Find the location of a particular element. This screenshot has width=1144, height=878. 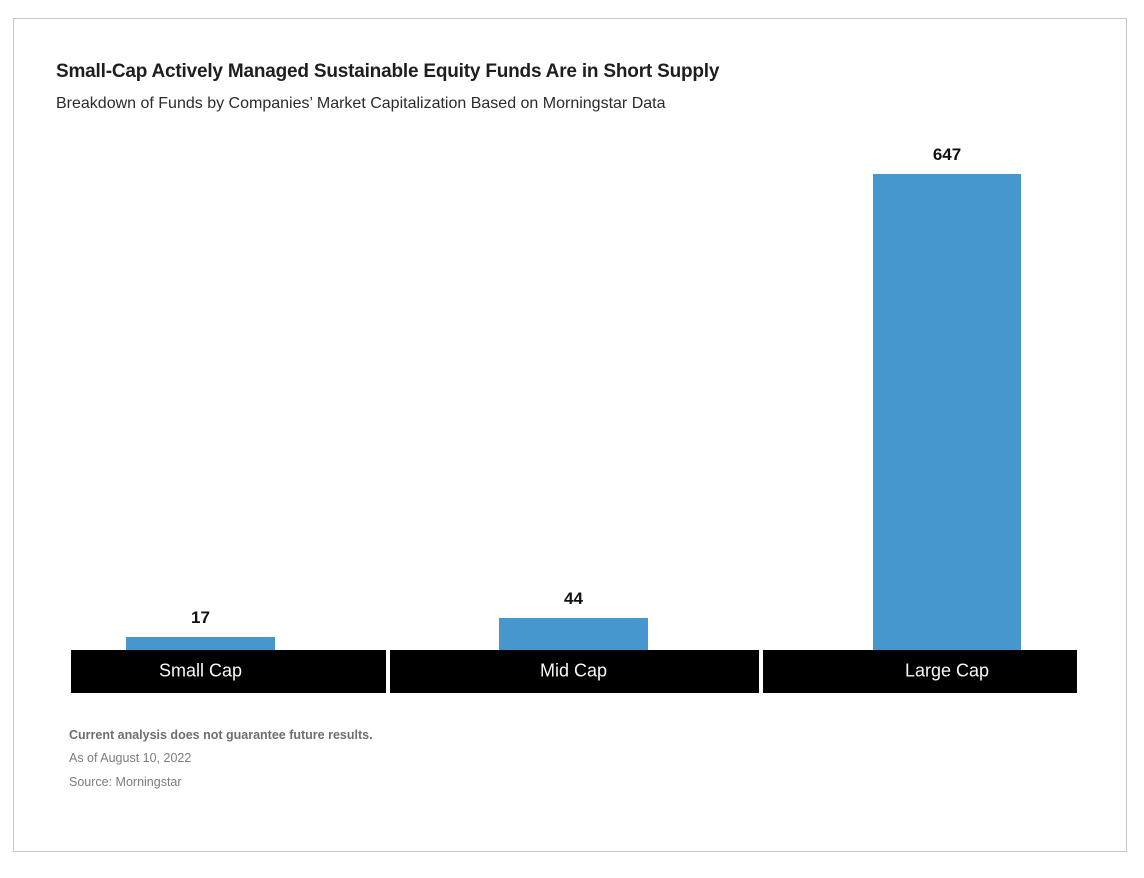

value-label-small-cap: 17 is located at coordinates (200, 617).